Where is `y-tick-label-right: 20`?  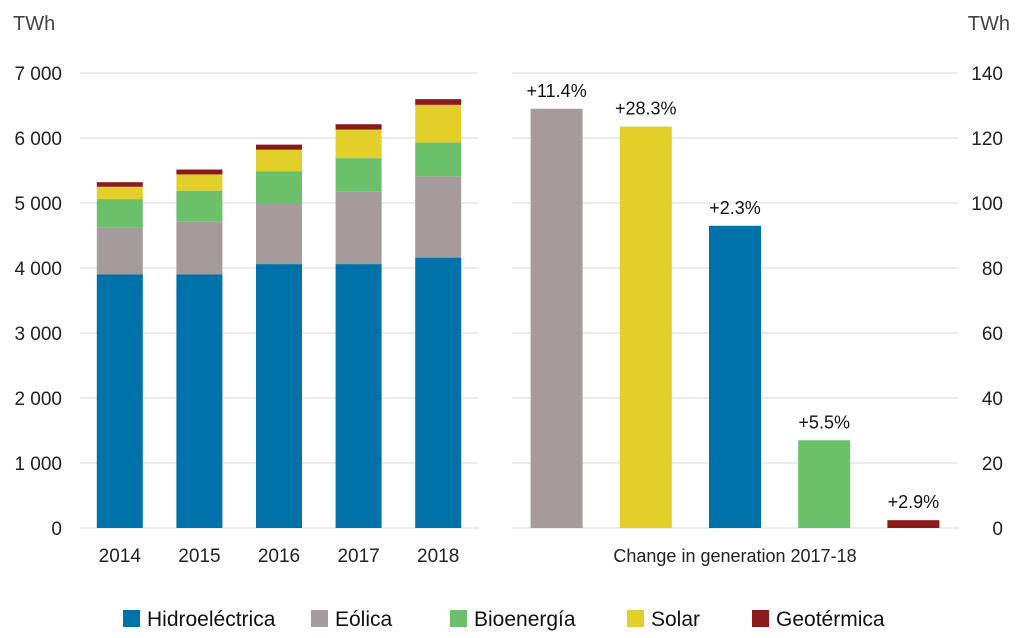 y-tick-label-right: 20 is located at coordinates (992, 464).